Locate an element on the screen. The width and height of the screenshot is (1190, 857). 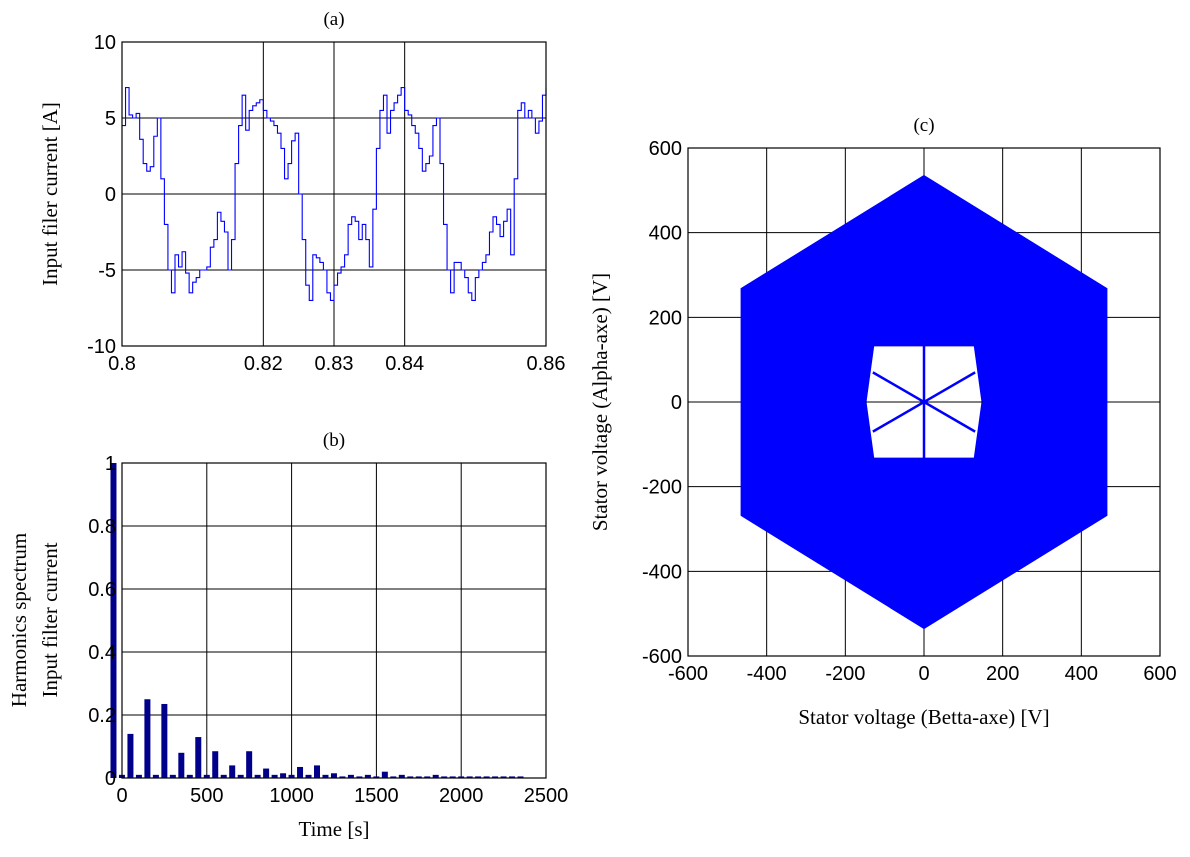
c-xtick-label: 400 is located at coordinates (1081, 674).